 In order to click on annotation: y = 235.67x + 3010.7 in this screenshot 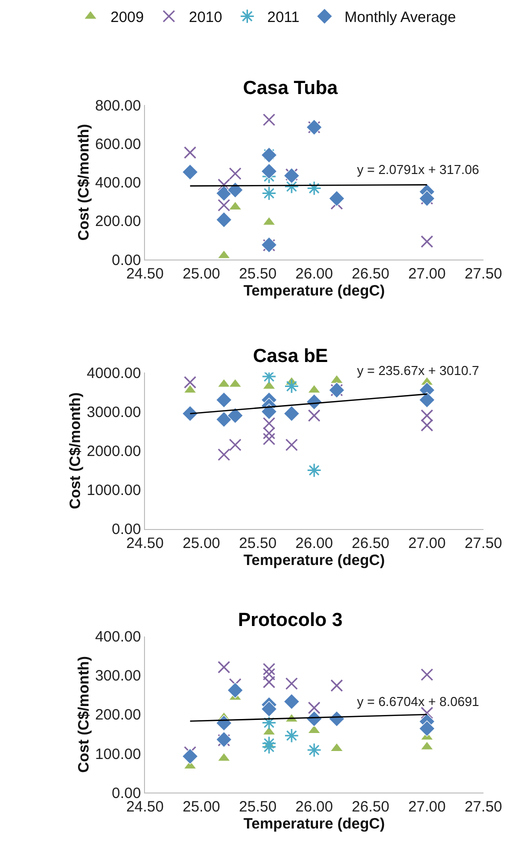, I will do `click(418, 370)`.